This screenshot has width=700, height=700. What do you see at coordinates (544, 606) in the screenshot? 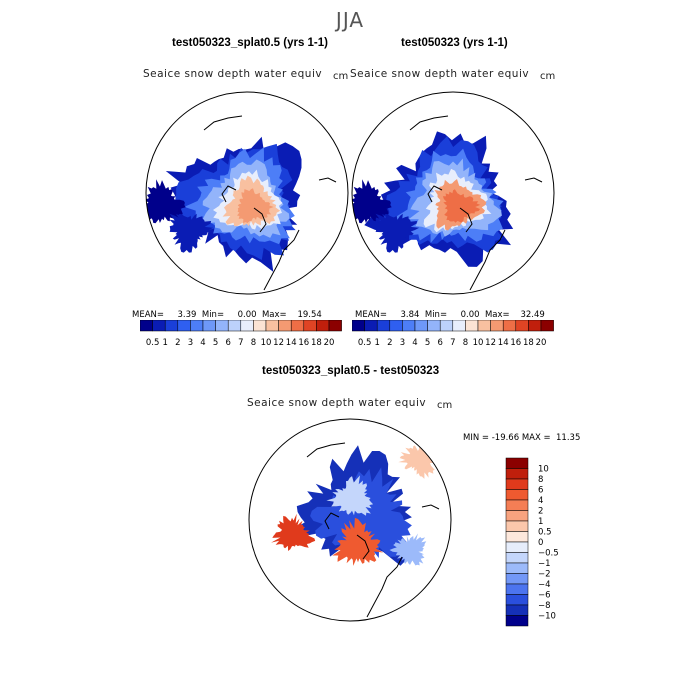
I see `colorbar-tick-label: −8` at bounding box center [544, 606].